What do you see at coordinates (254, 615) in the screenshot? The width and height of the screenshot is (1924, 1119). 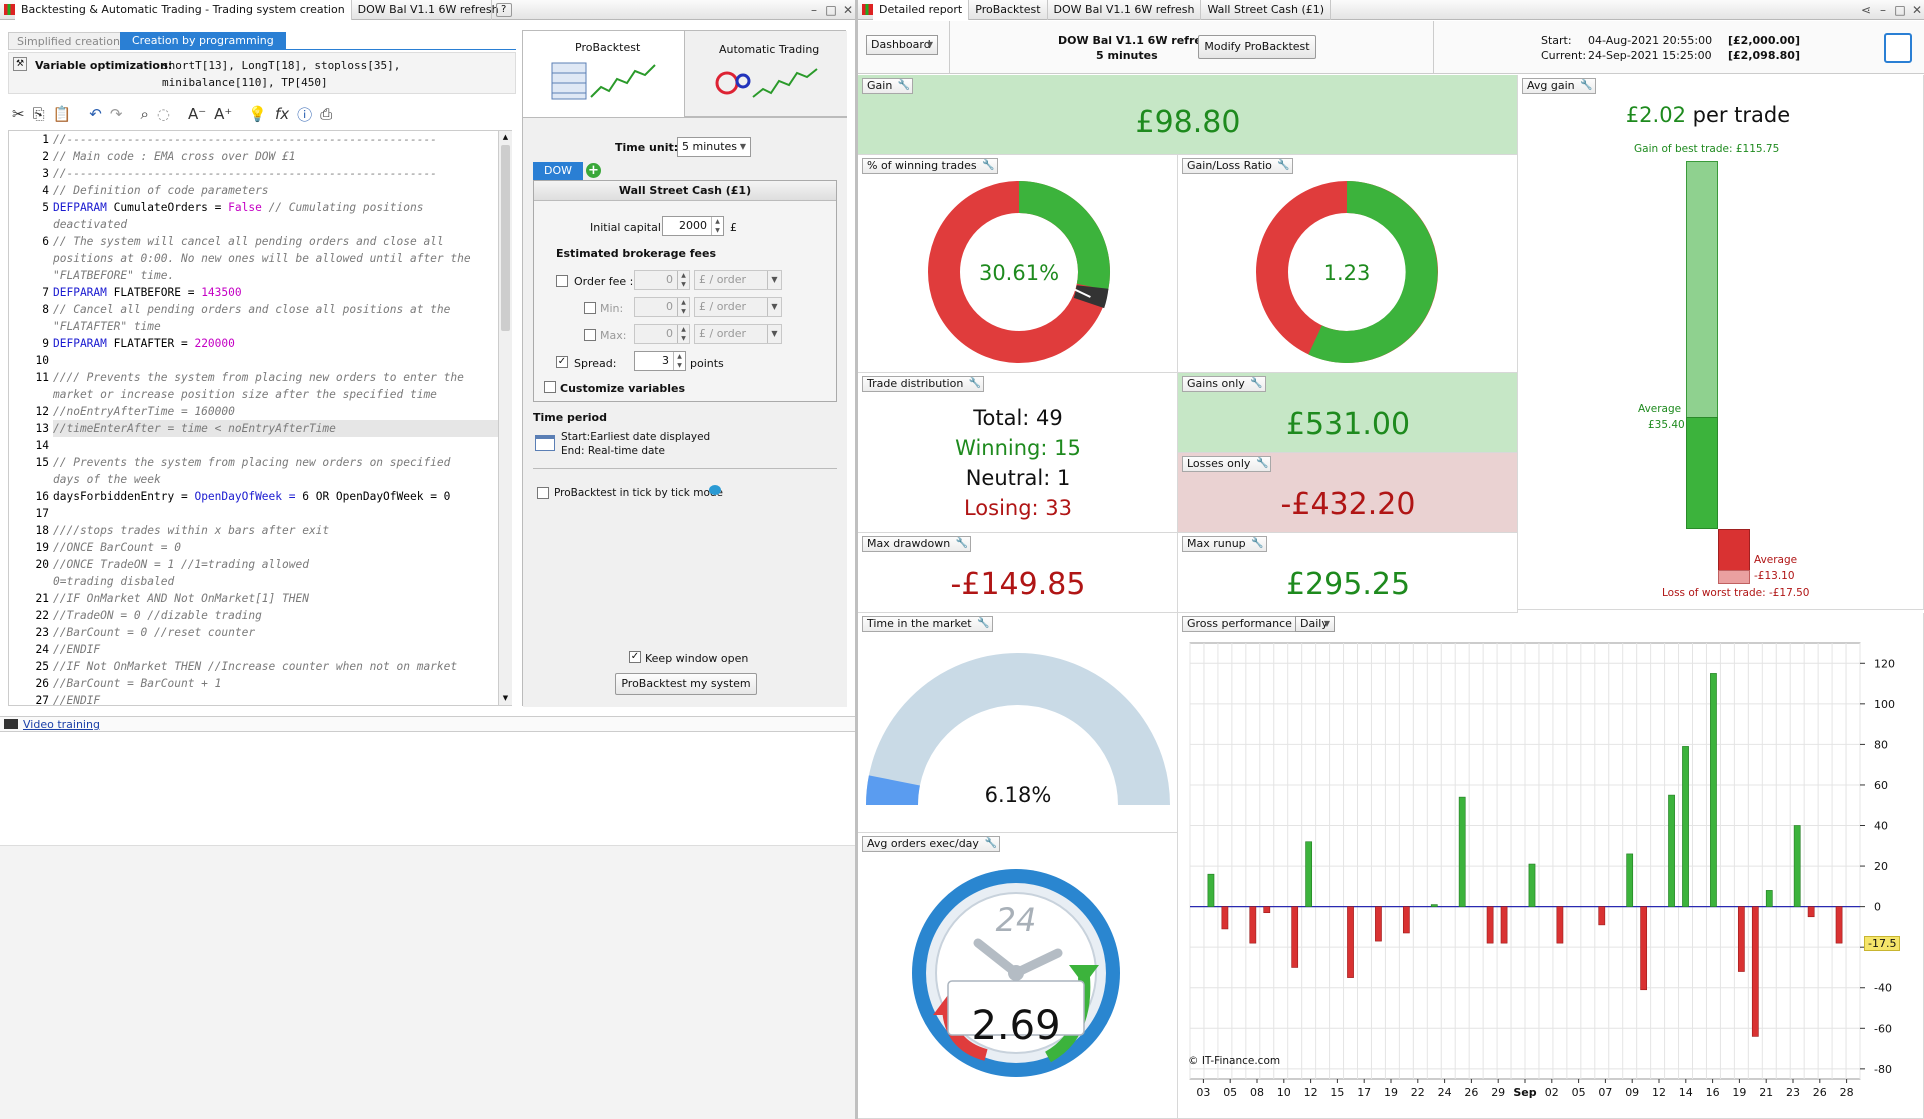 I see `code-line: 22//TradeON = 0 //dizable trading` at bounding box center [254, 615].